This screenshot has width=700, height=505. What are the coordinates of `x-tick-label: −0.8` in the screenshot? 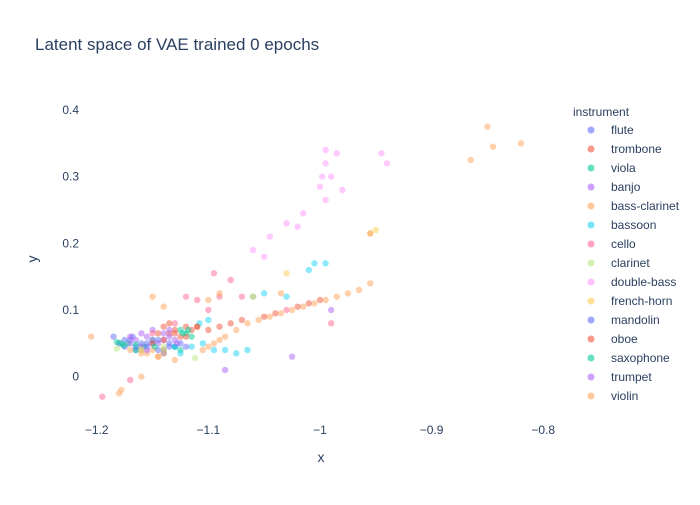 It's located at (543, 430).